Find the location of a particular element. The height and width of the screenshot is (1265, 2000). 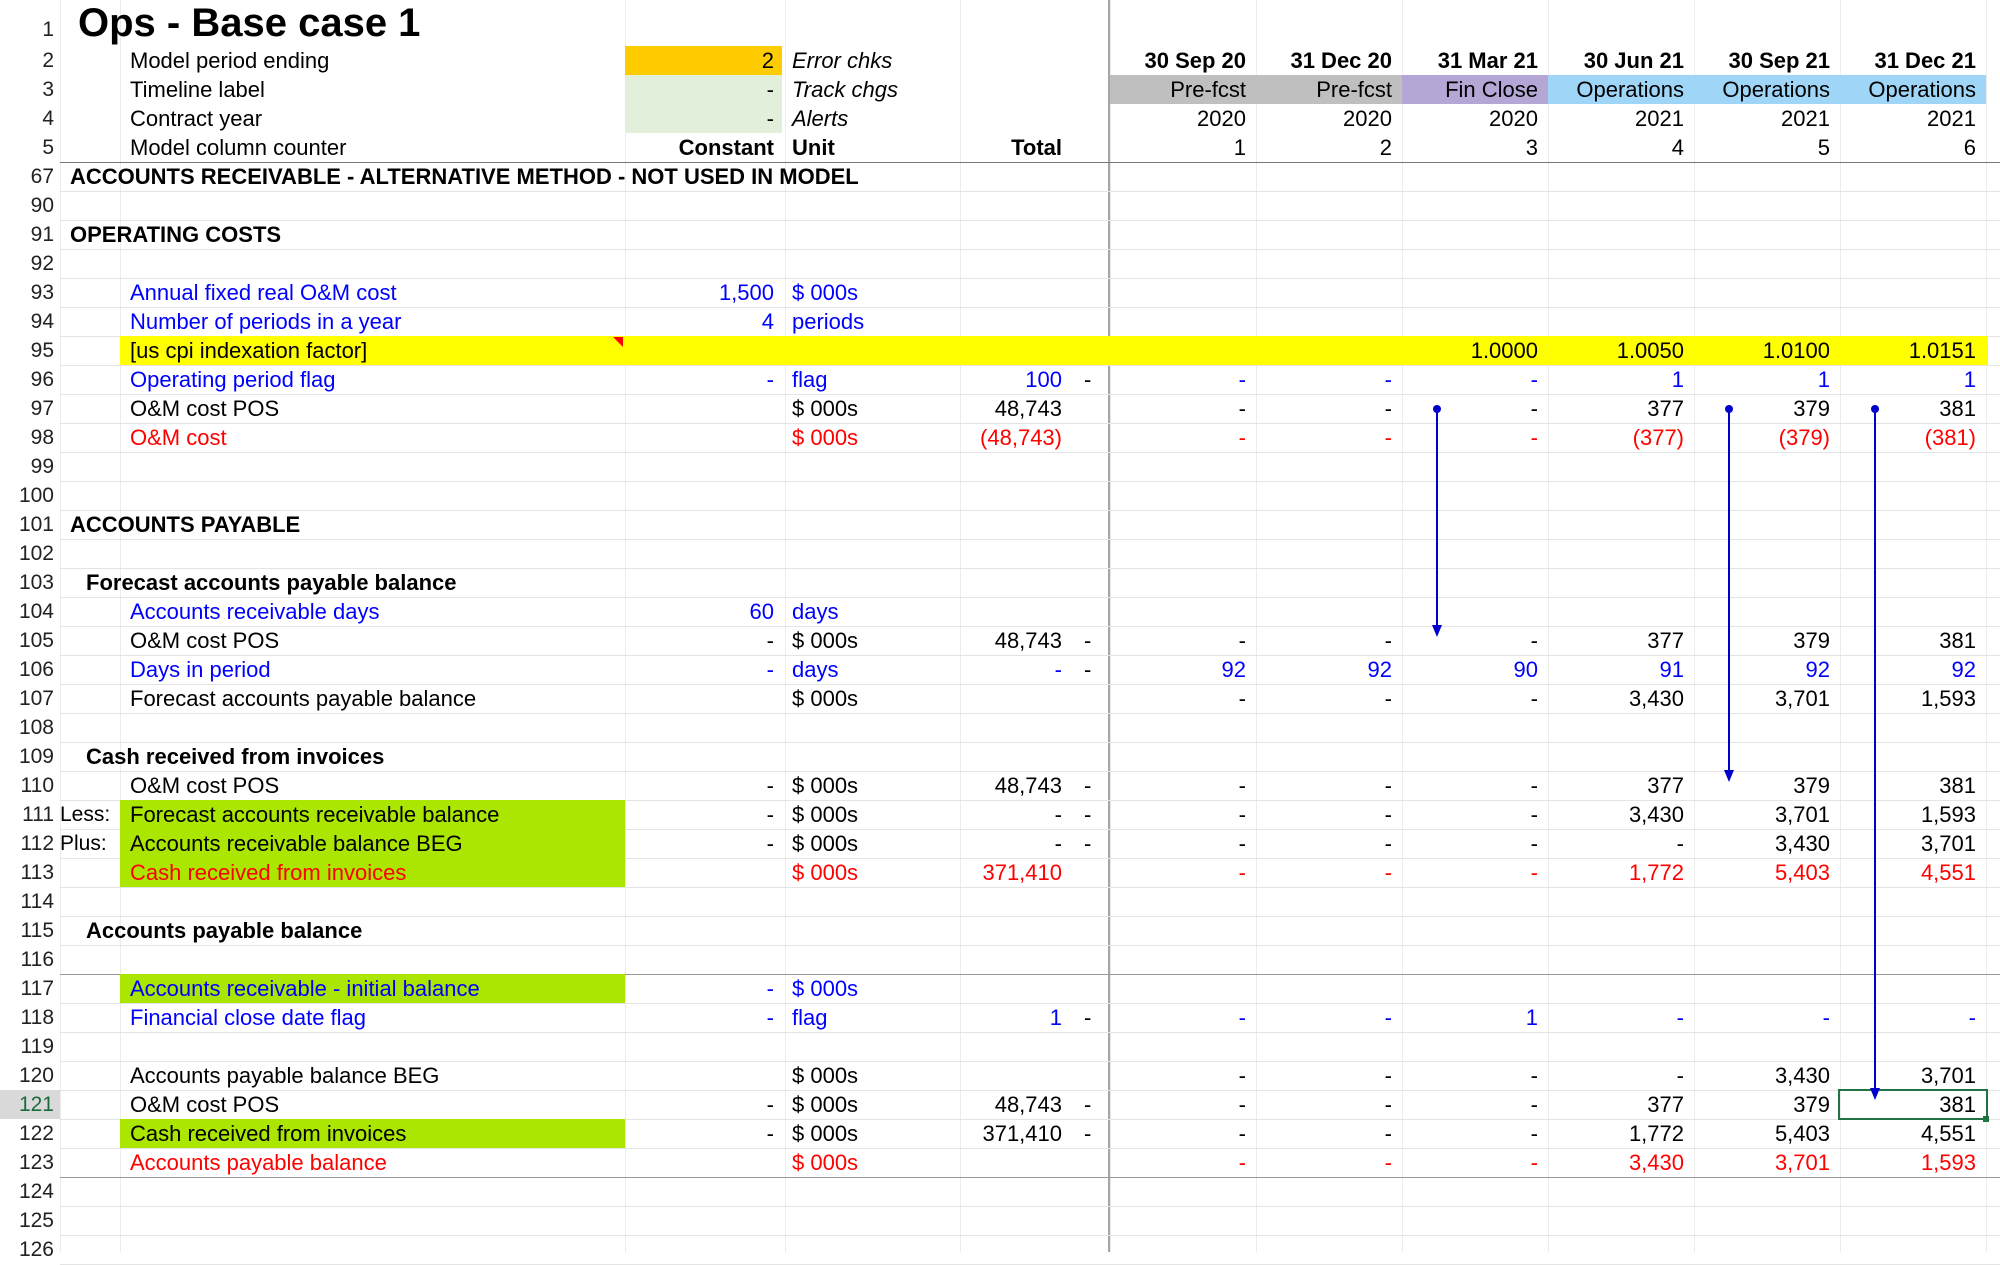

period-value-cell: (377) is located at coordinates (1658, 437).